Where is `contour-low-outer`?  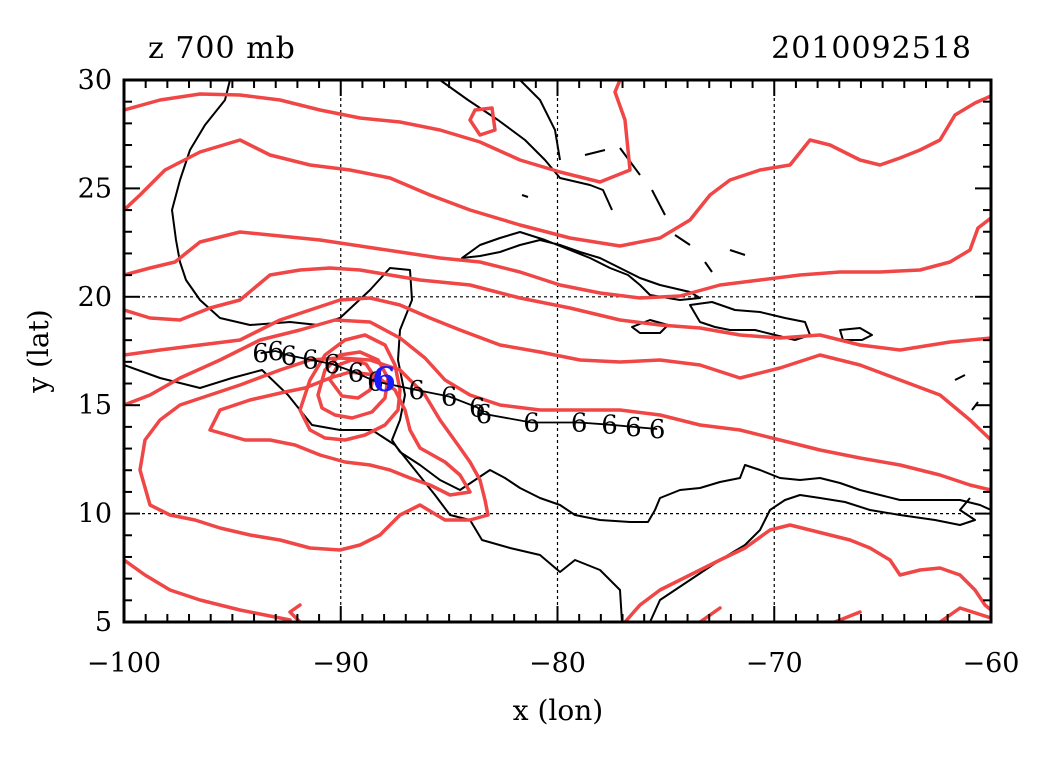
contour-low-outer is located at coordinates (314, 454).